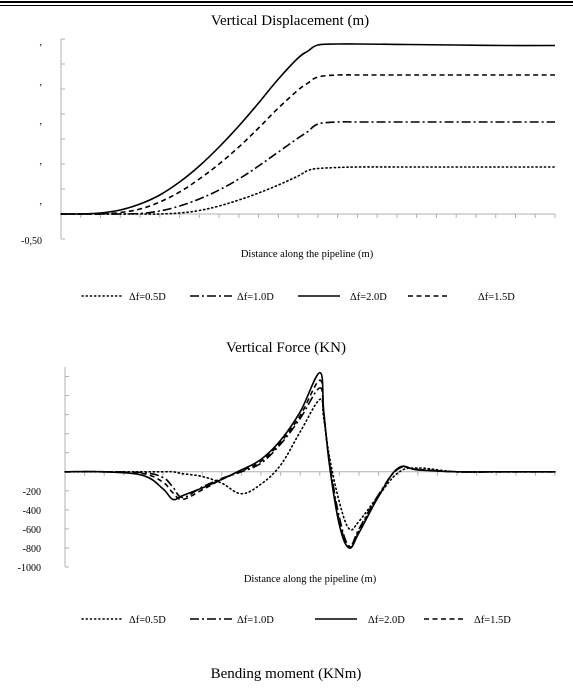  Describe the element at coordinates (298, 297) in the screenshot. I see `displacement-legend: Δf=0.5D Δf=1.0D Δf=2.0D Δf=1.5D` at that location.